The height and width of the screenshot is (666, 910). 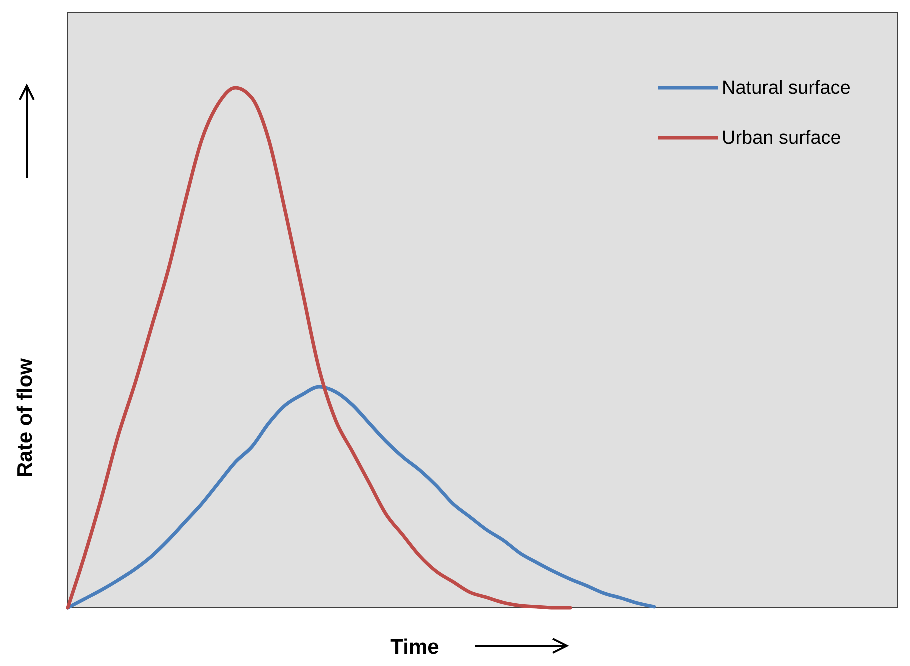 What do you see at coordinates (415, 647) in the screenshot?
I see `x-axis-title: Time` at bounding box center [415, 647].